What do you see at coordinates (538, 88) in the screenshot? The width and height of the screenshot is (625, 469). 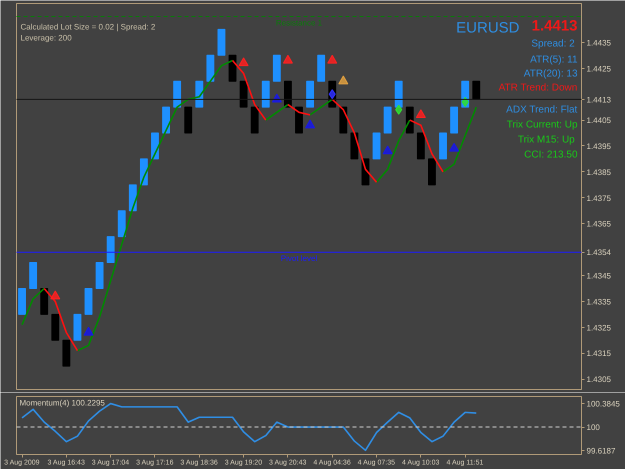 I see `annotation: ATR Trend: Down` at bounding box center [538, 88].